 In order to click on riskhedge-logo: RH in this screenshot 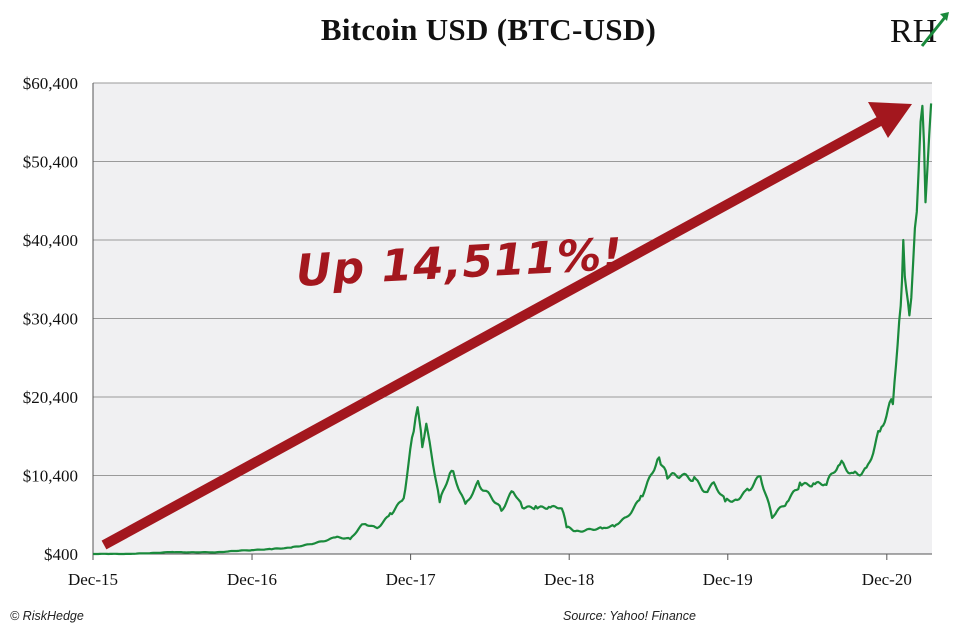, I will do `click(919, 30)`.